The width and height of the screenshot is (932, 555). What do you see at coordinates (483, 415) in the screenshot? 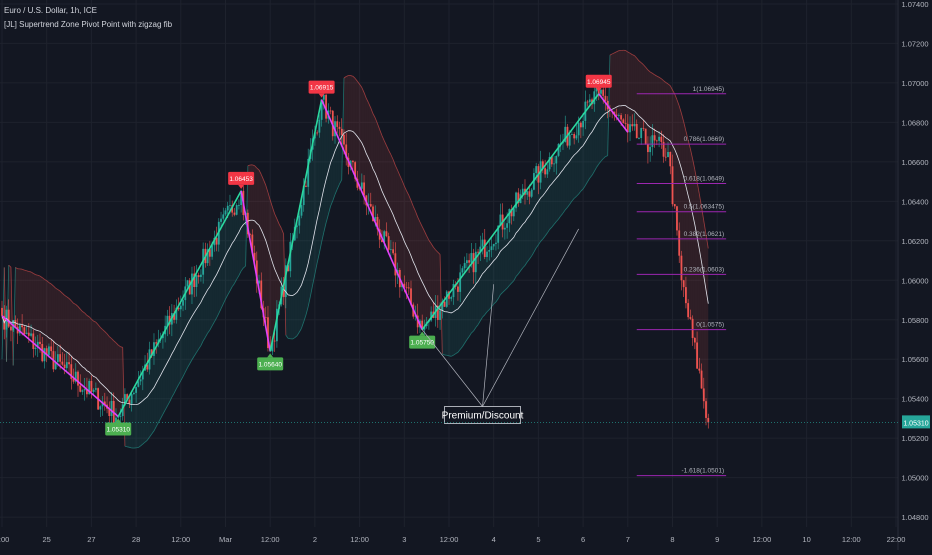
I see `annotation-text: Premium/Discount` at bounding box center [483, 415].